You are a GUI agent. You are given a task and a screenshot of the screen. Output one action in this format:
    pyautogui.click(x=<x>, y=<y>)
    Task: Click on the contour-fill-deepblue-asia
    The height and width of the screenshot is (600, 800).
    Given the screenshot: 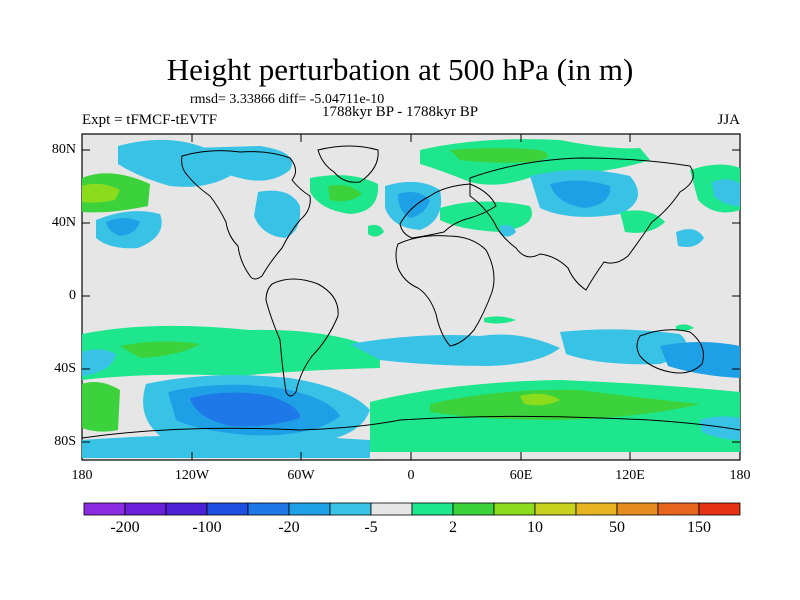 What is the action you would take?
    pyautogui.click(x=580, y=194)
    